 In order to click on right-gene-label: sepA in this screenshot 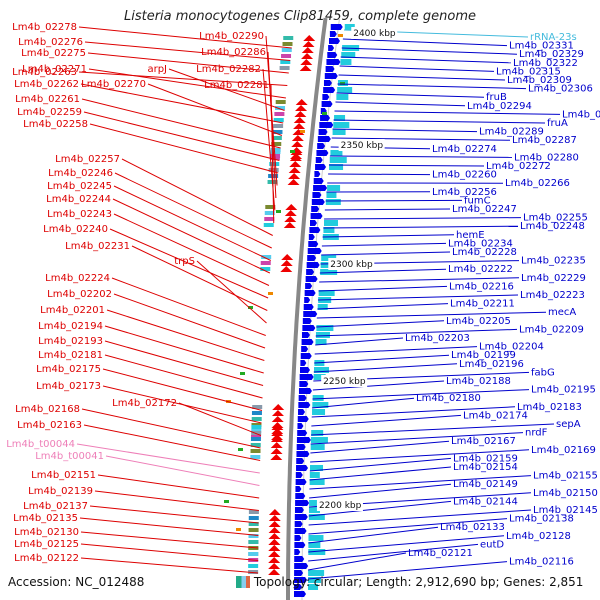, I will do `click(568, 424)`.